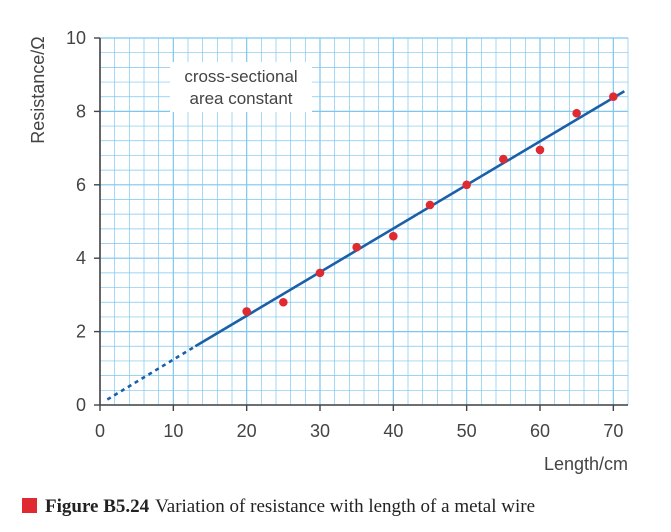 This screenshot has height=532, width=671. What do you see at coordinates (173, 431) in the screenshot?
I see `x-tick-label: 10` at bounding box center [173, 431].